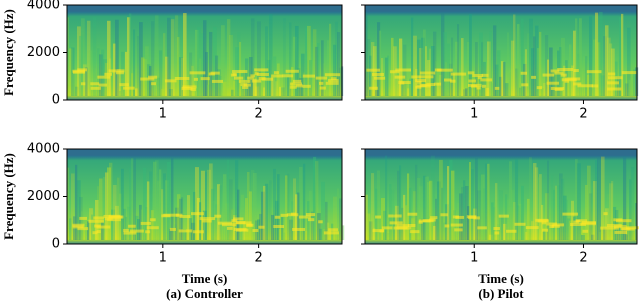  Describe the element at coordinates (204, 293) in the screenshot. I see `caption: (a) Controller` at that location.